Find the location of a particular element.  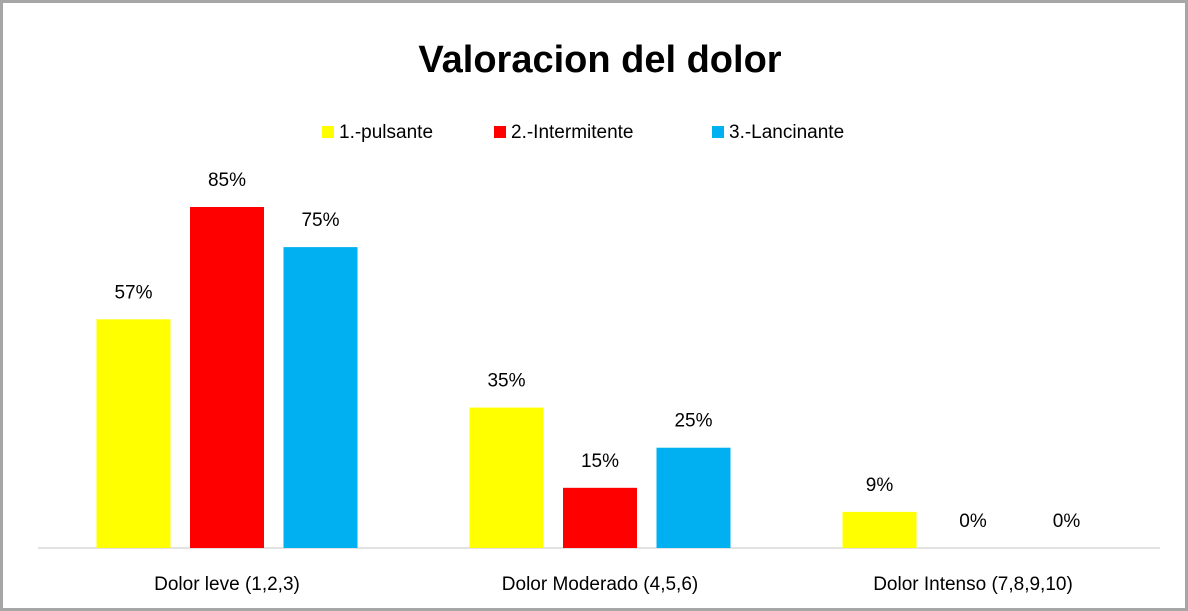

data-label: 25% is located at coordinates (693, 421).